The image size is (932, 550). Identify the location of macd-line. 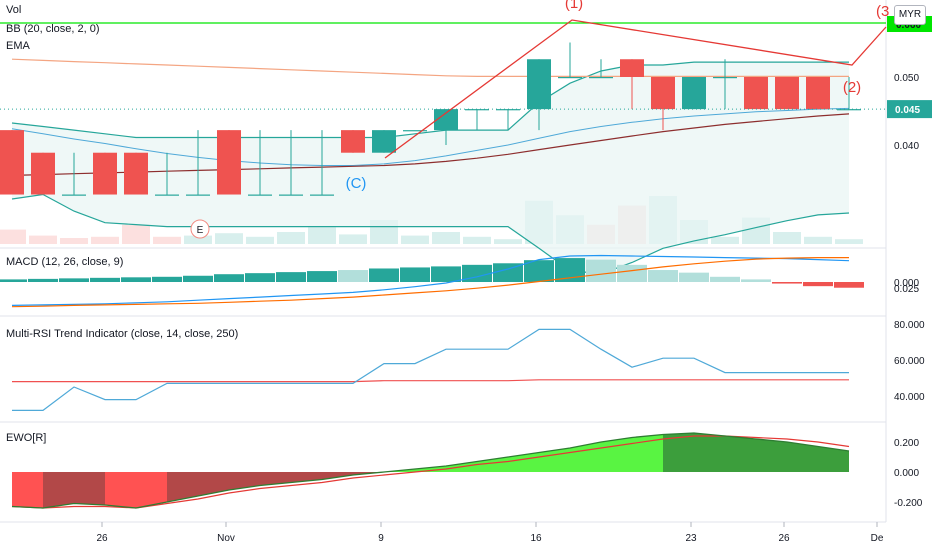
(430, 280).